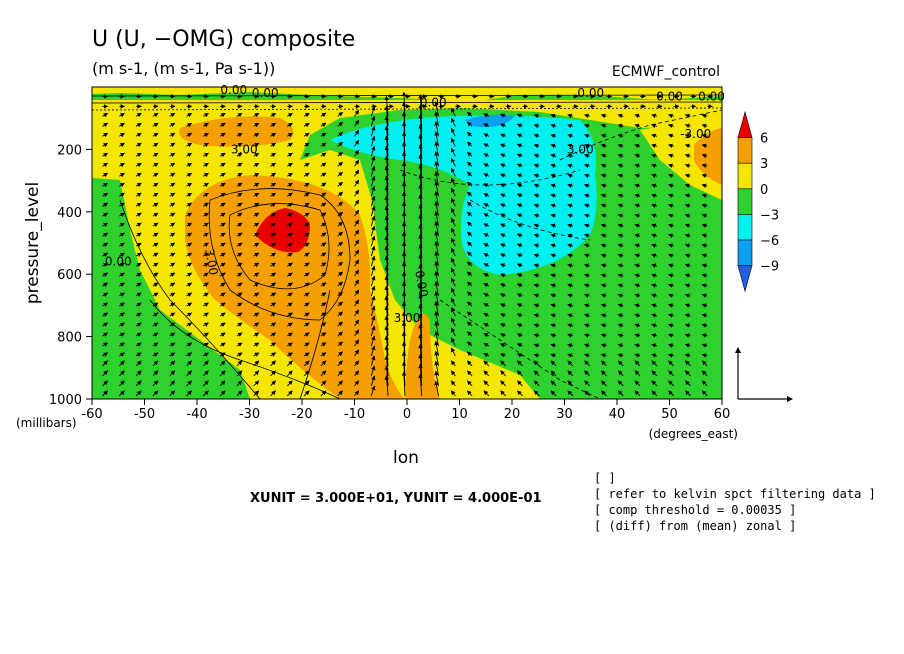 This screenshot has height=654, width=904. I want to click on reference-vector, so click(764, 374).